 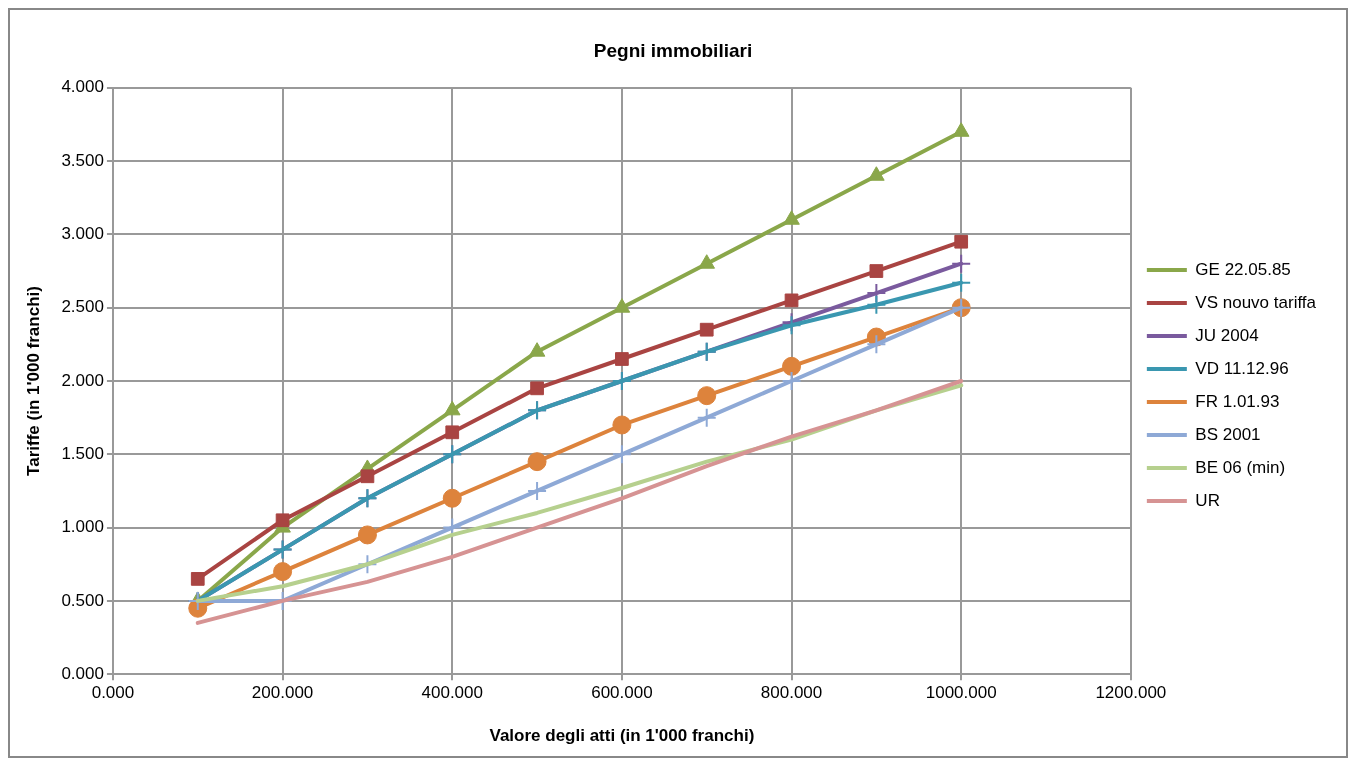 I want to click on legend-label: JU 2004, so click(x=1227, y=335).